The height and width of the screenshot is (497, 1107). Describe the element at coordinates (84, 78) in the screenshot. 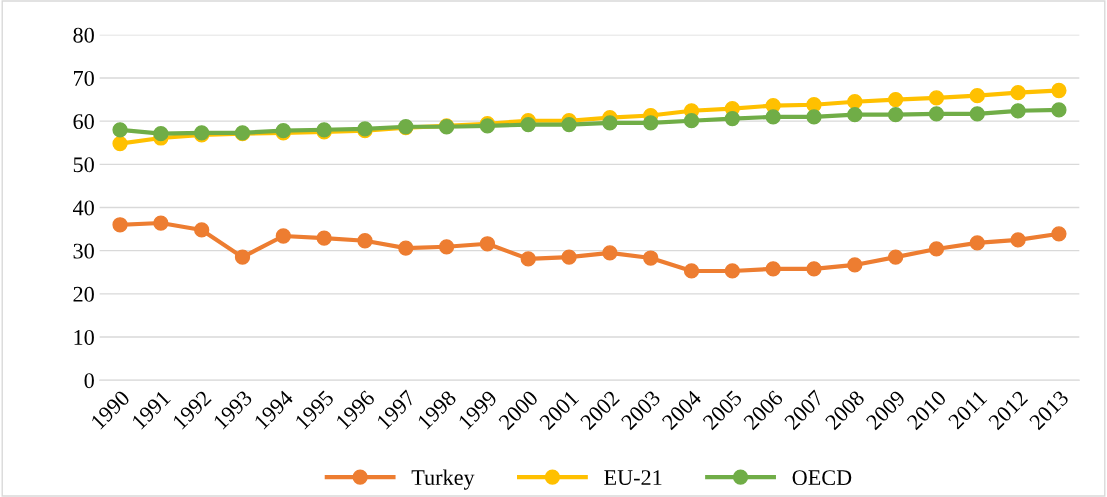

I see `y-tick-label: 70` at that location.